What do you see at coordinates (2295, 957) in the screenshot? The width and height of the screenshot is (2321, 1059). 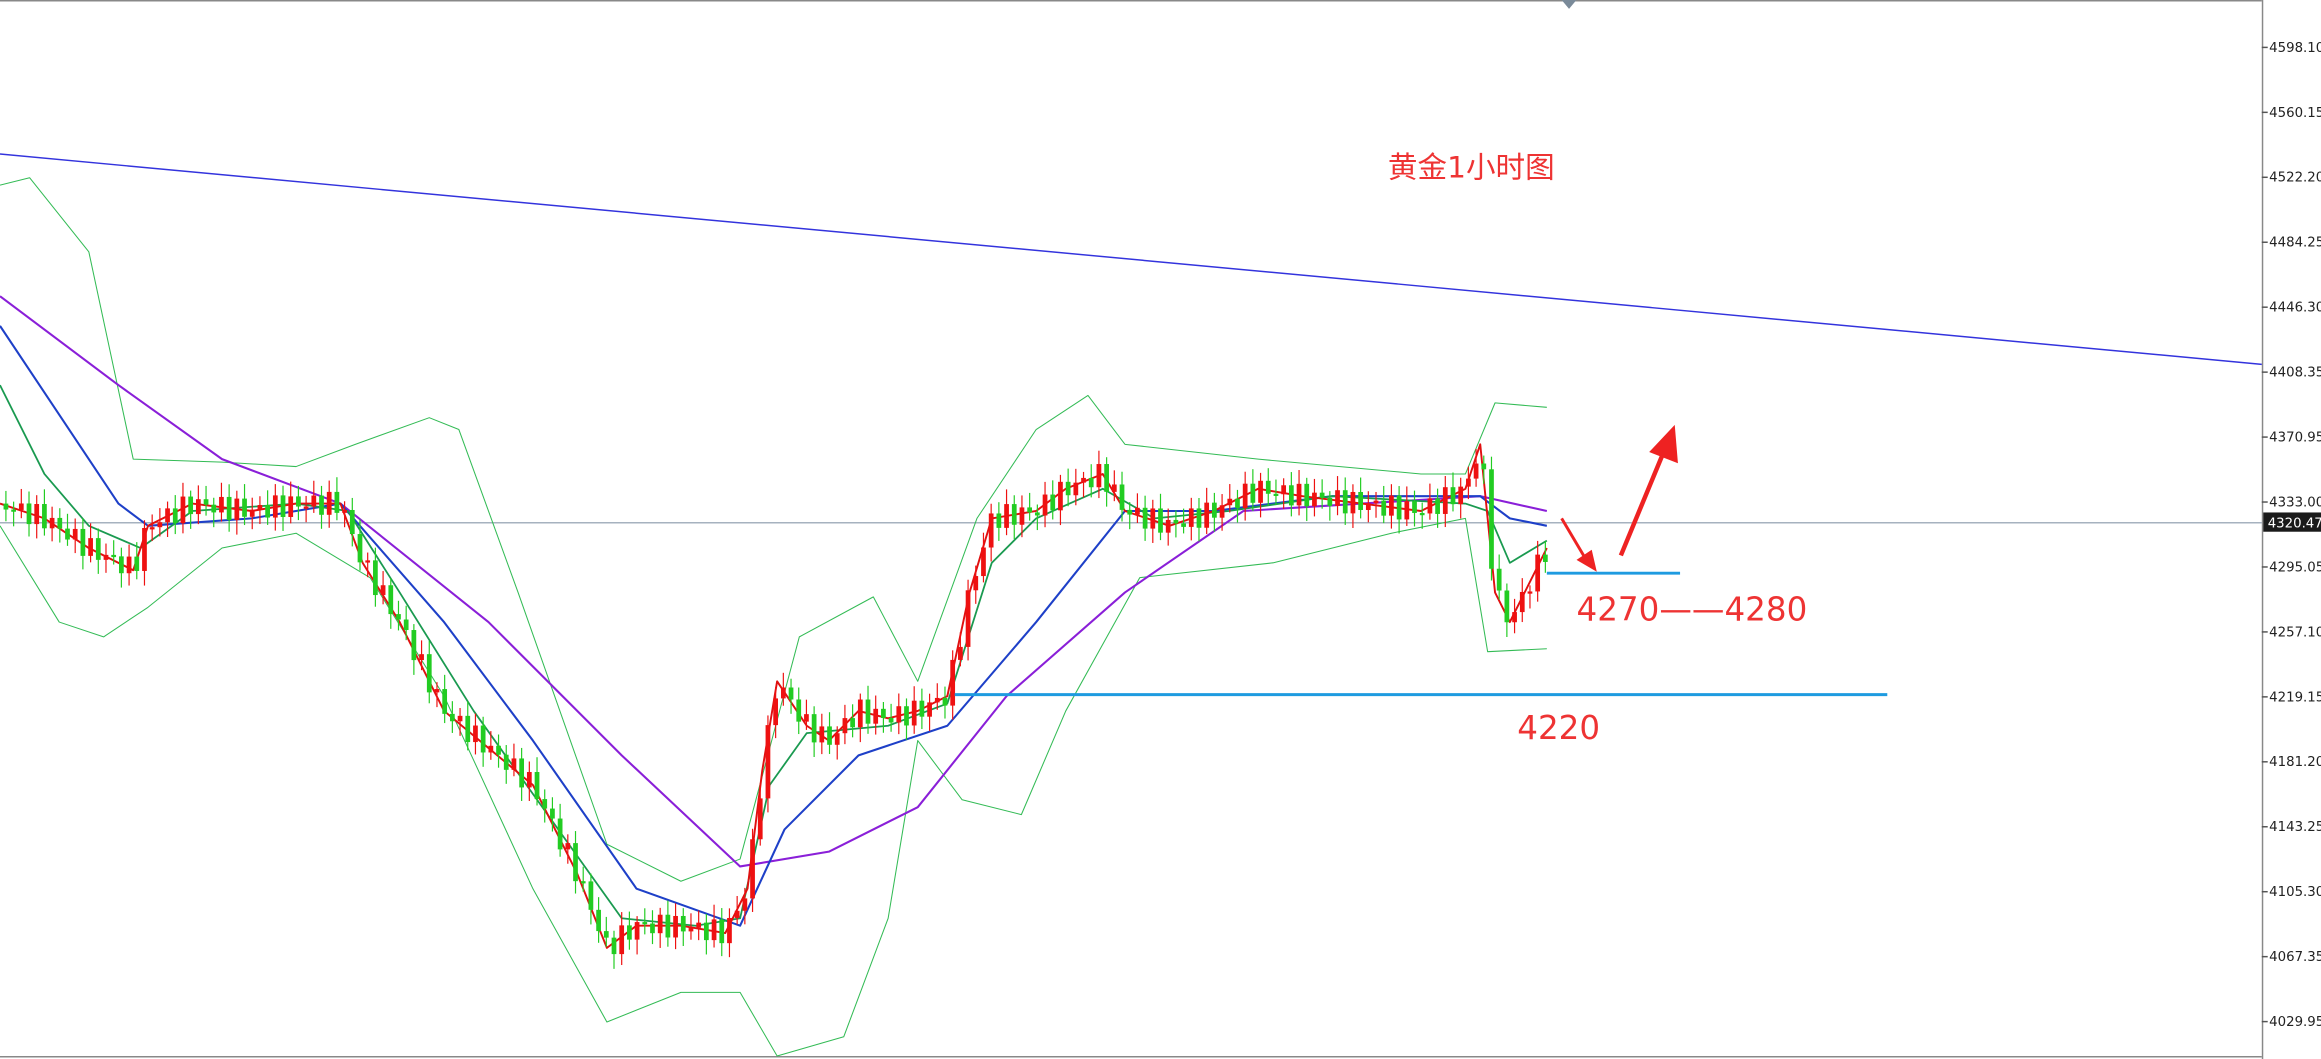 I see `axis-label: 4067.35` at bounding box center [2295, 957].